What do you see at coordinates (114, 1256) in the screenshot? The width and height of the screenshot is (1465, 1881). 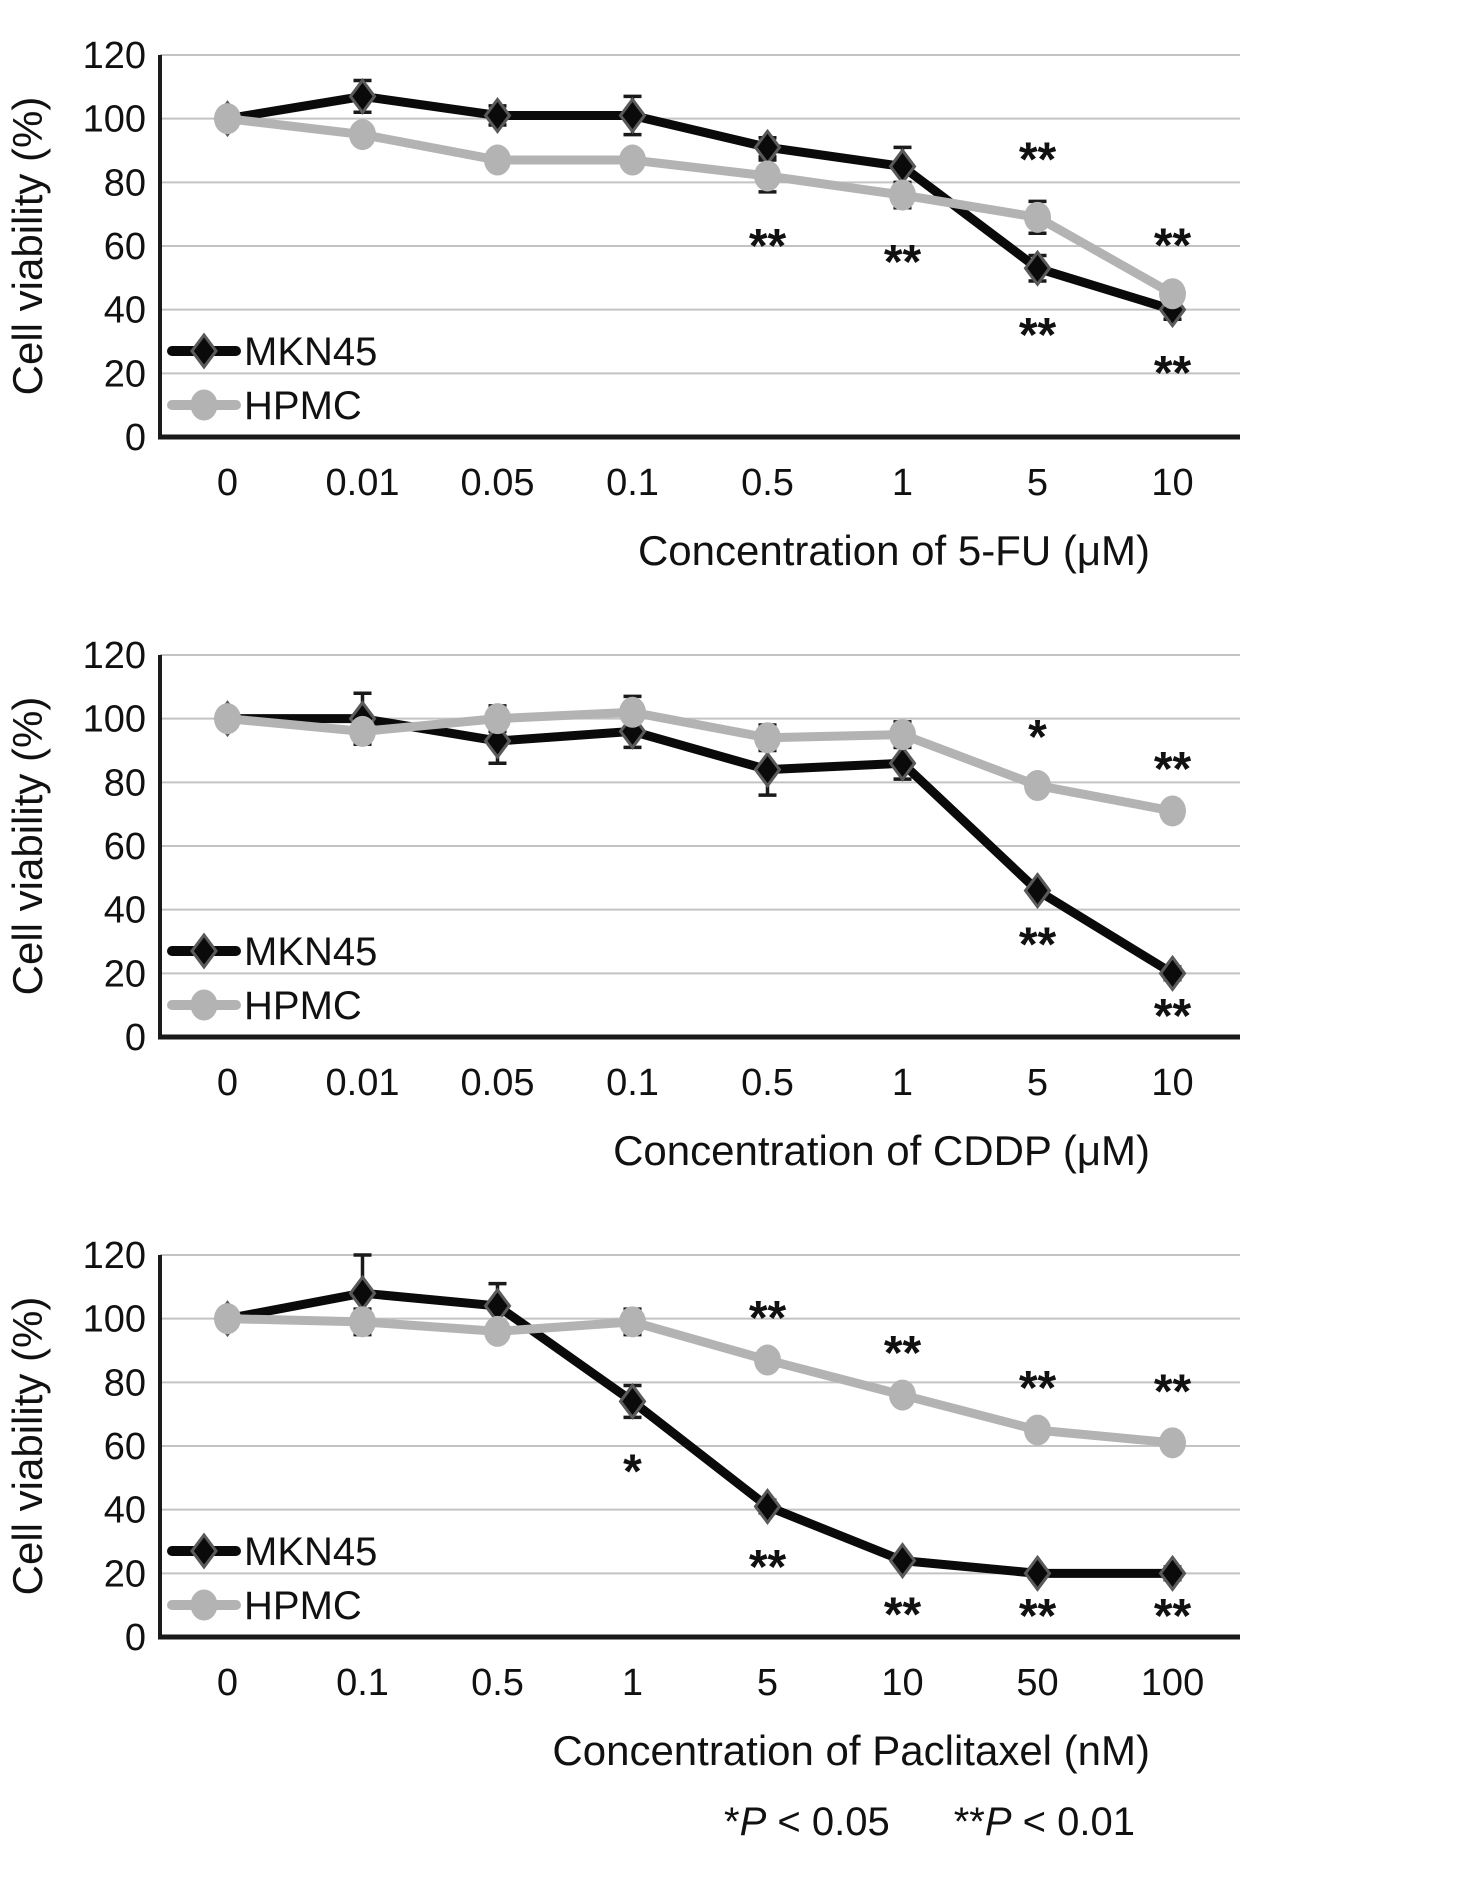 I see `y-tick-label: 120` at bounding box center [114, 1256].